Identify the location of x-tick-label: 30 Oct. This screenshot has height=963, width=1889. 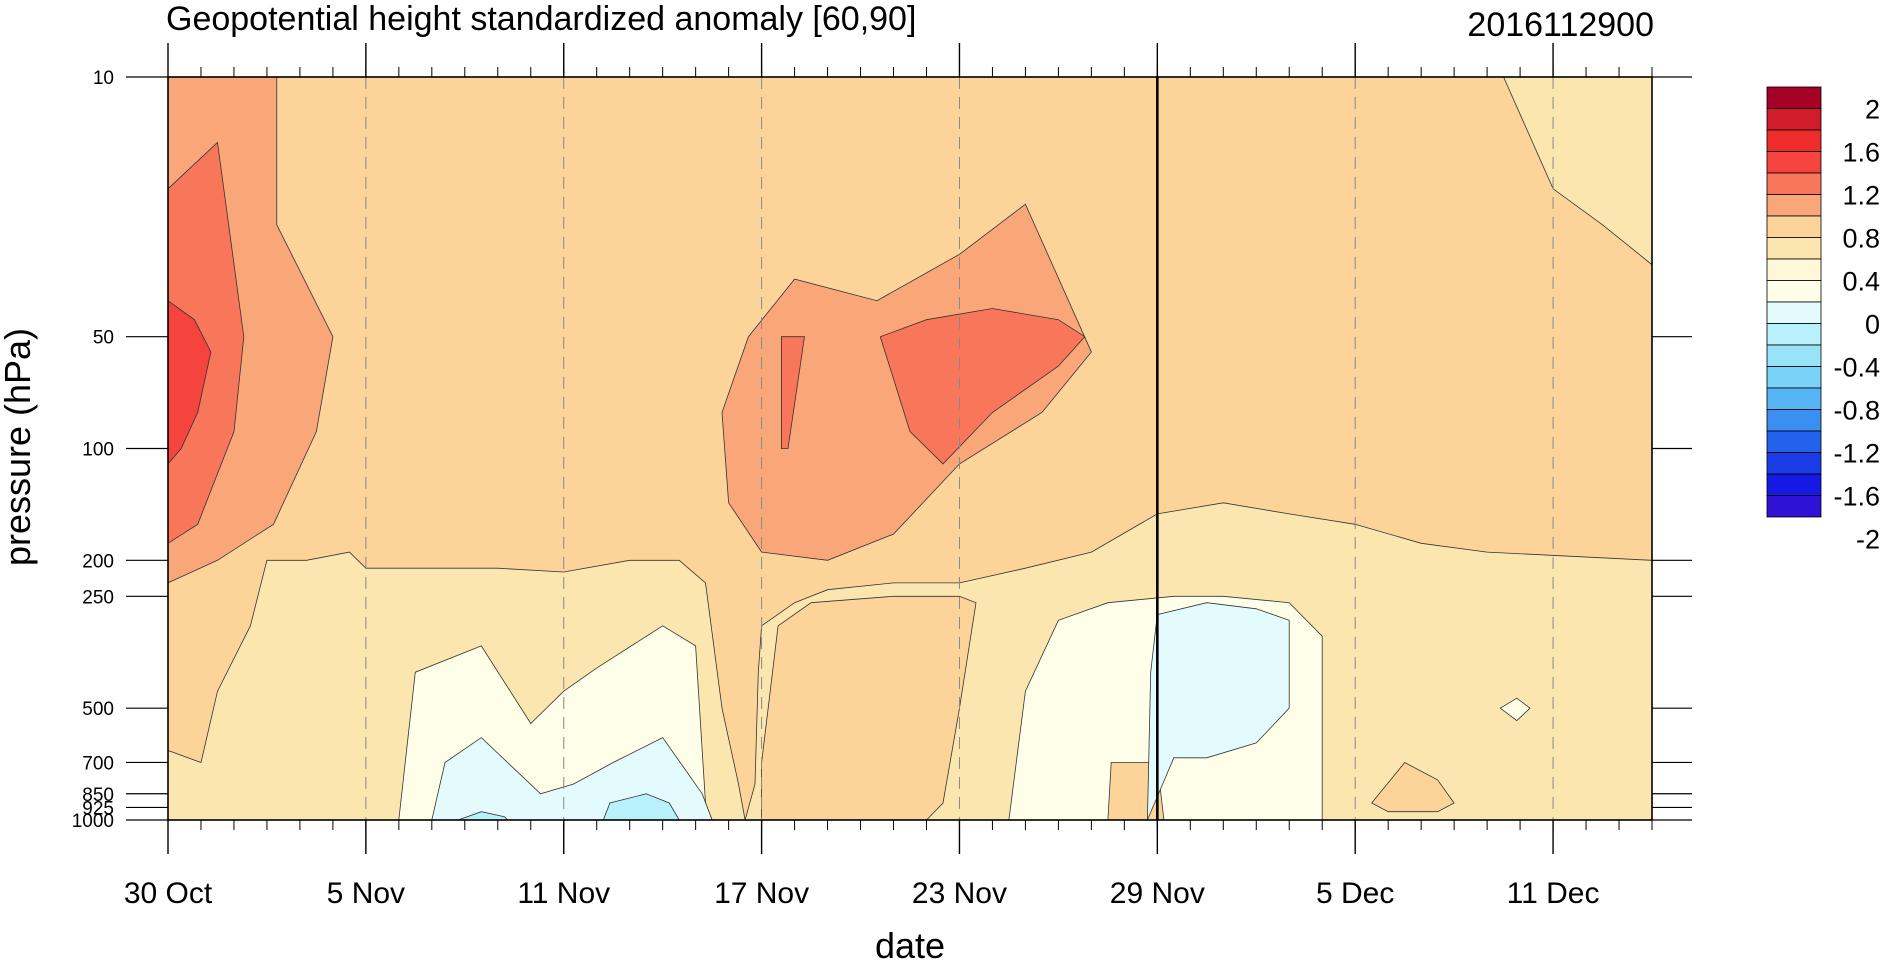
(168, 893).